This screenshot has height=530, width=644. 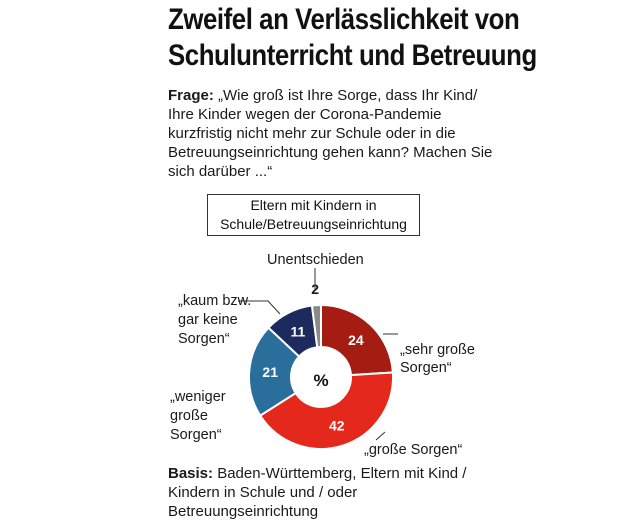 I want to click on basis-prefix: Basis:, so click(x=191, y=473).